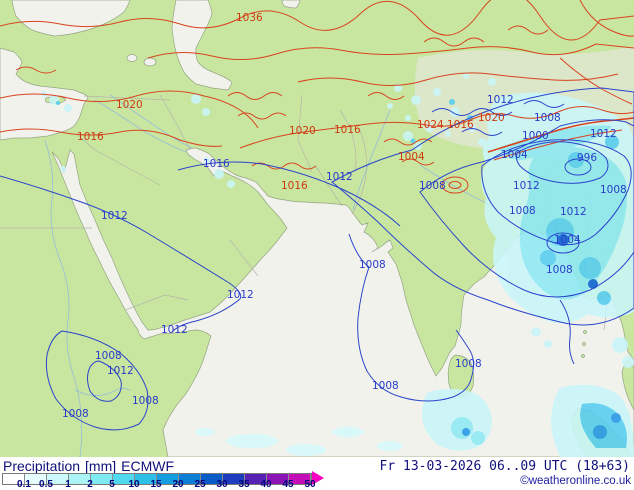  I want to click on legend-value: 5, so click(112, 484).